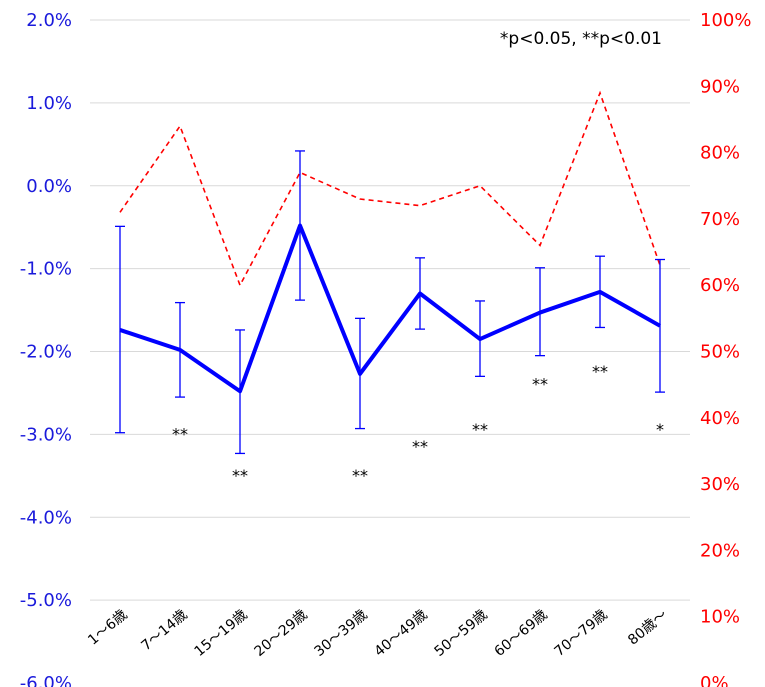  I want to click on right-tick-label: 50%, so click(720, 352).